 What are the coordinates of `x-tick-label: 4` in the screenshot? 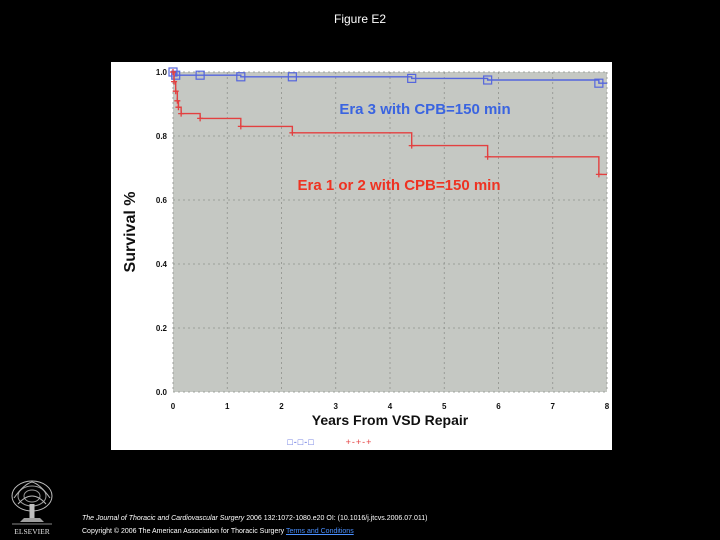 It's located at (390, 406).